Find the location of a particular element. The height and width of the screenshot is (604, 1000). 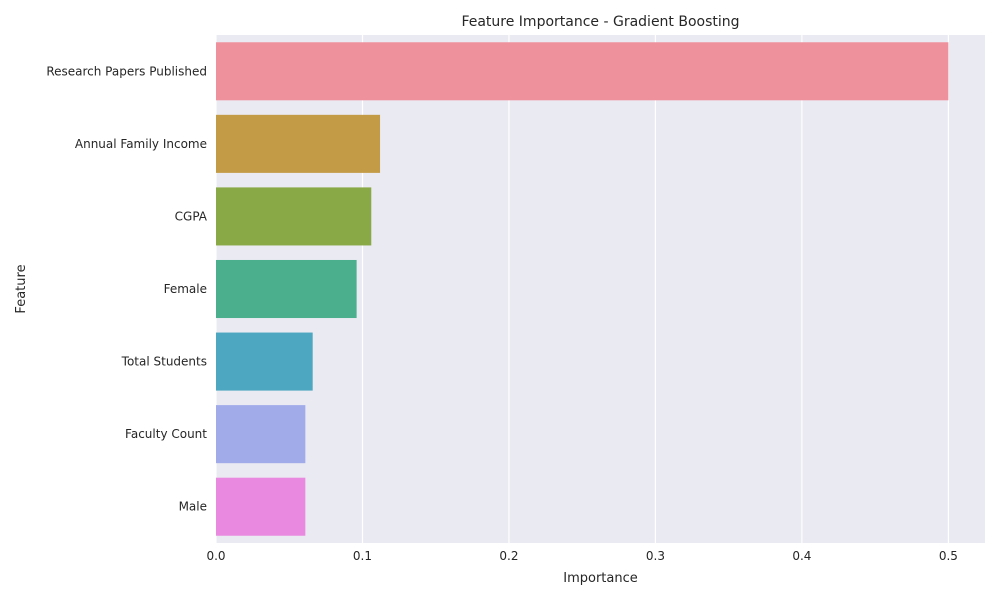

x-tick-label: 0.0 is located at coordinates (215, 556).